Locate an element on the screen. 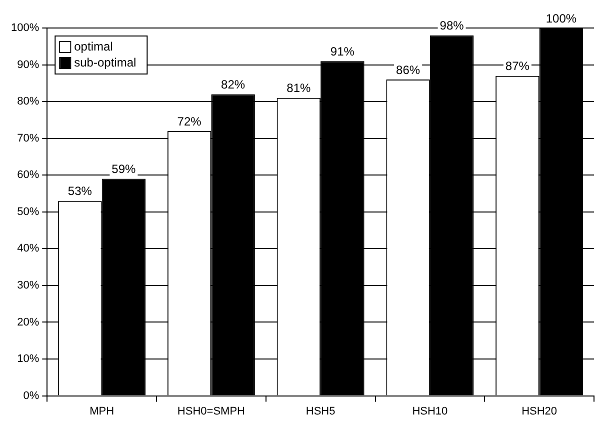 The image size is (616, 429). y-tick-label: 30% is located at coordinates (28, 285).